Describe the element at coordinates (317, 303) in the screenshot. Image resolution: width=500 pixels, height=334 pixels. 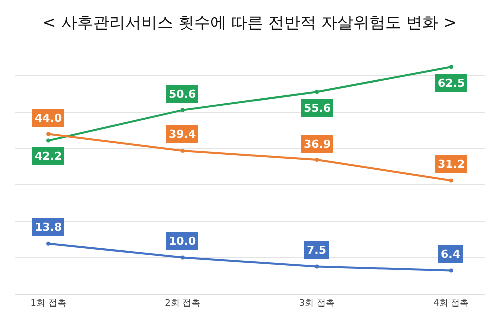
I see `x-tick-label: 3회 접촉` at that location.